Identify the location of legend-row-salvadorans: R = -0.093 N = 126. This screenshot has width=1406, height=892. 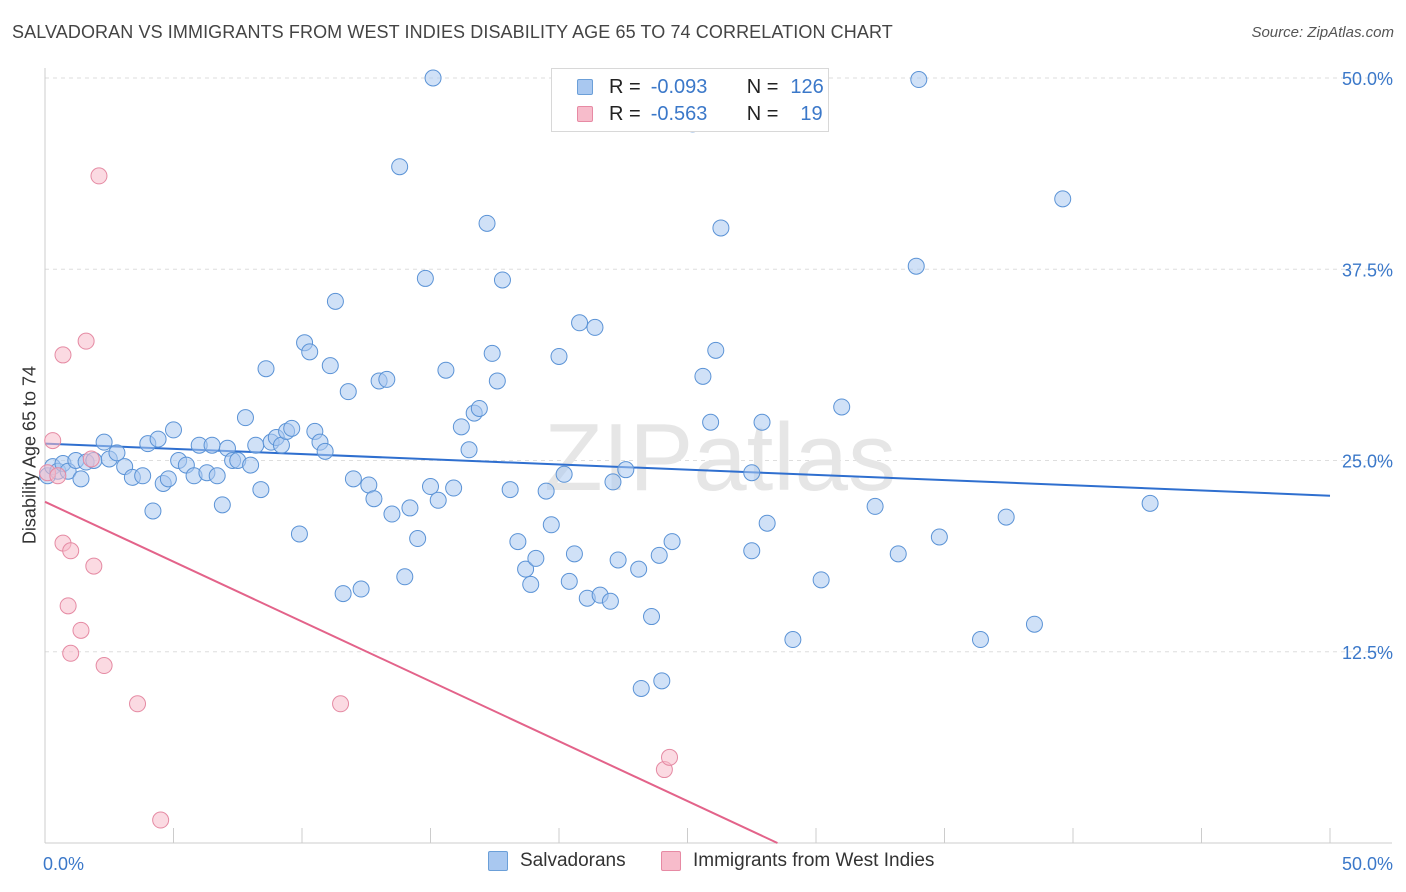
(688, 87).